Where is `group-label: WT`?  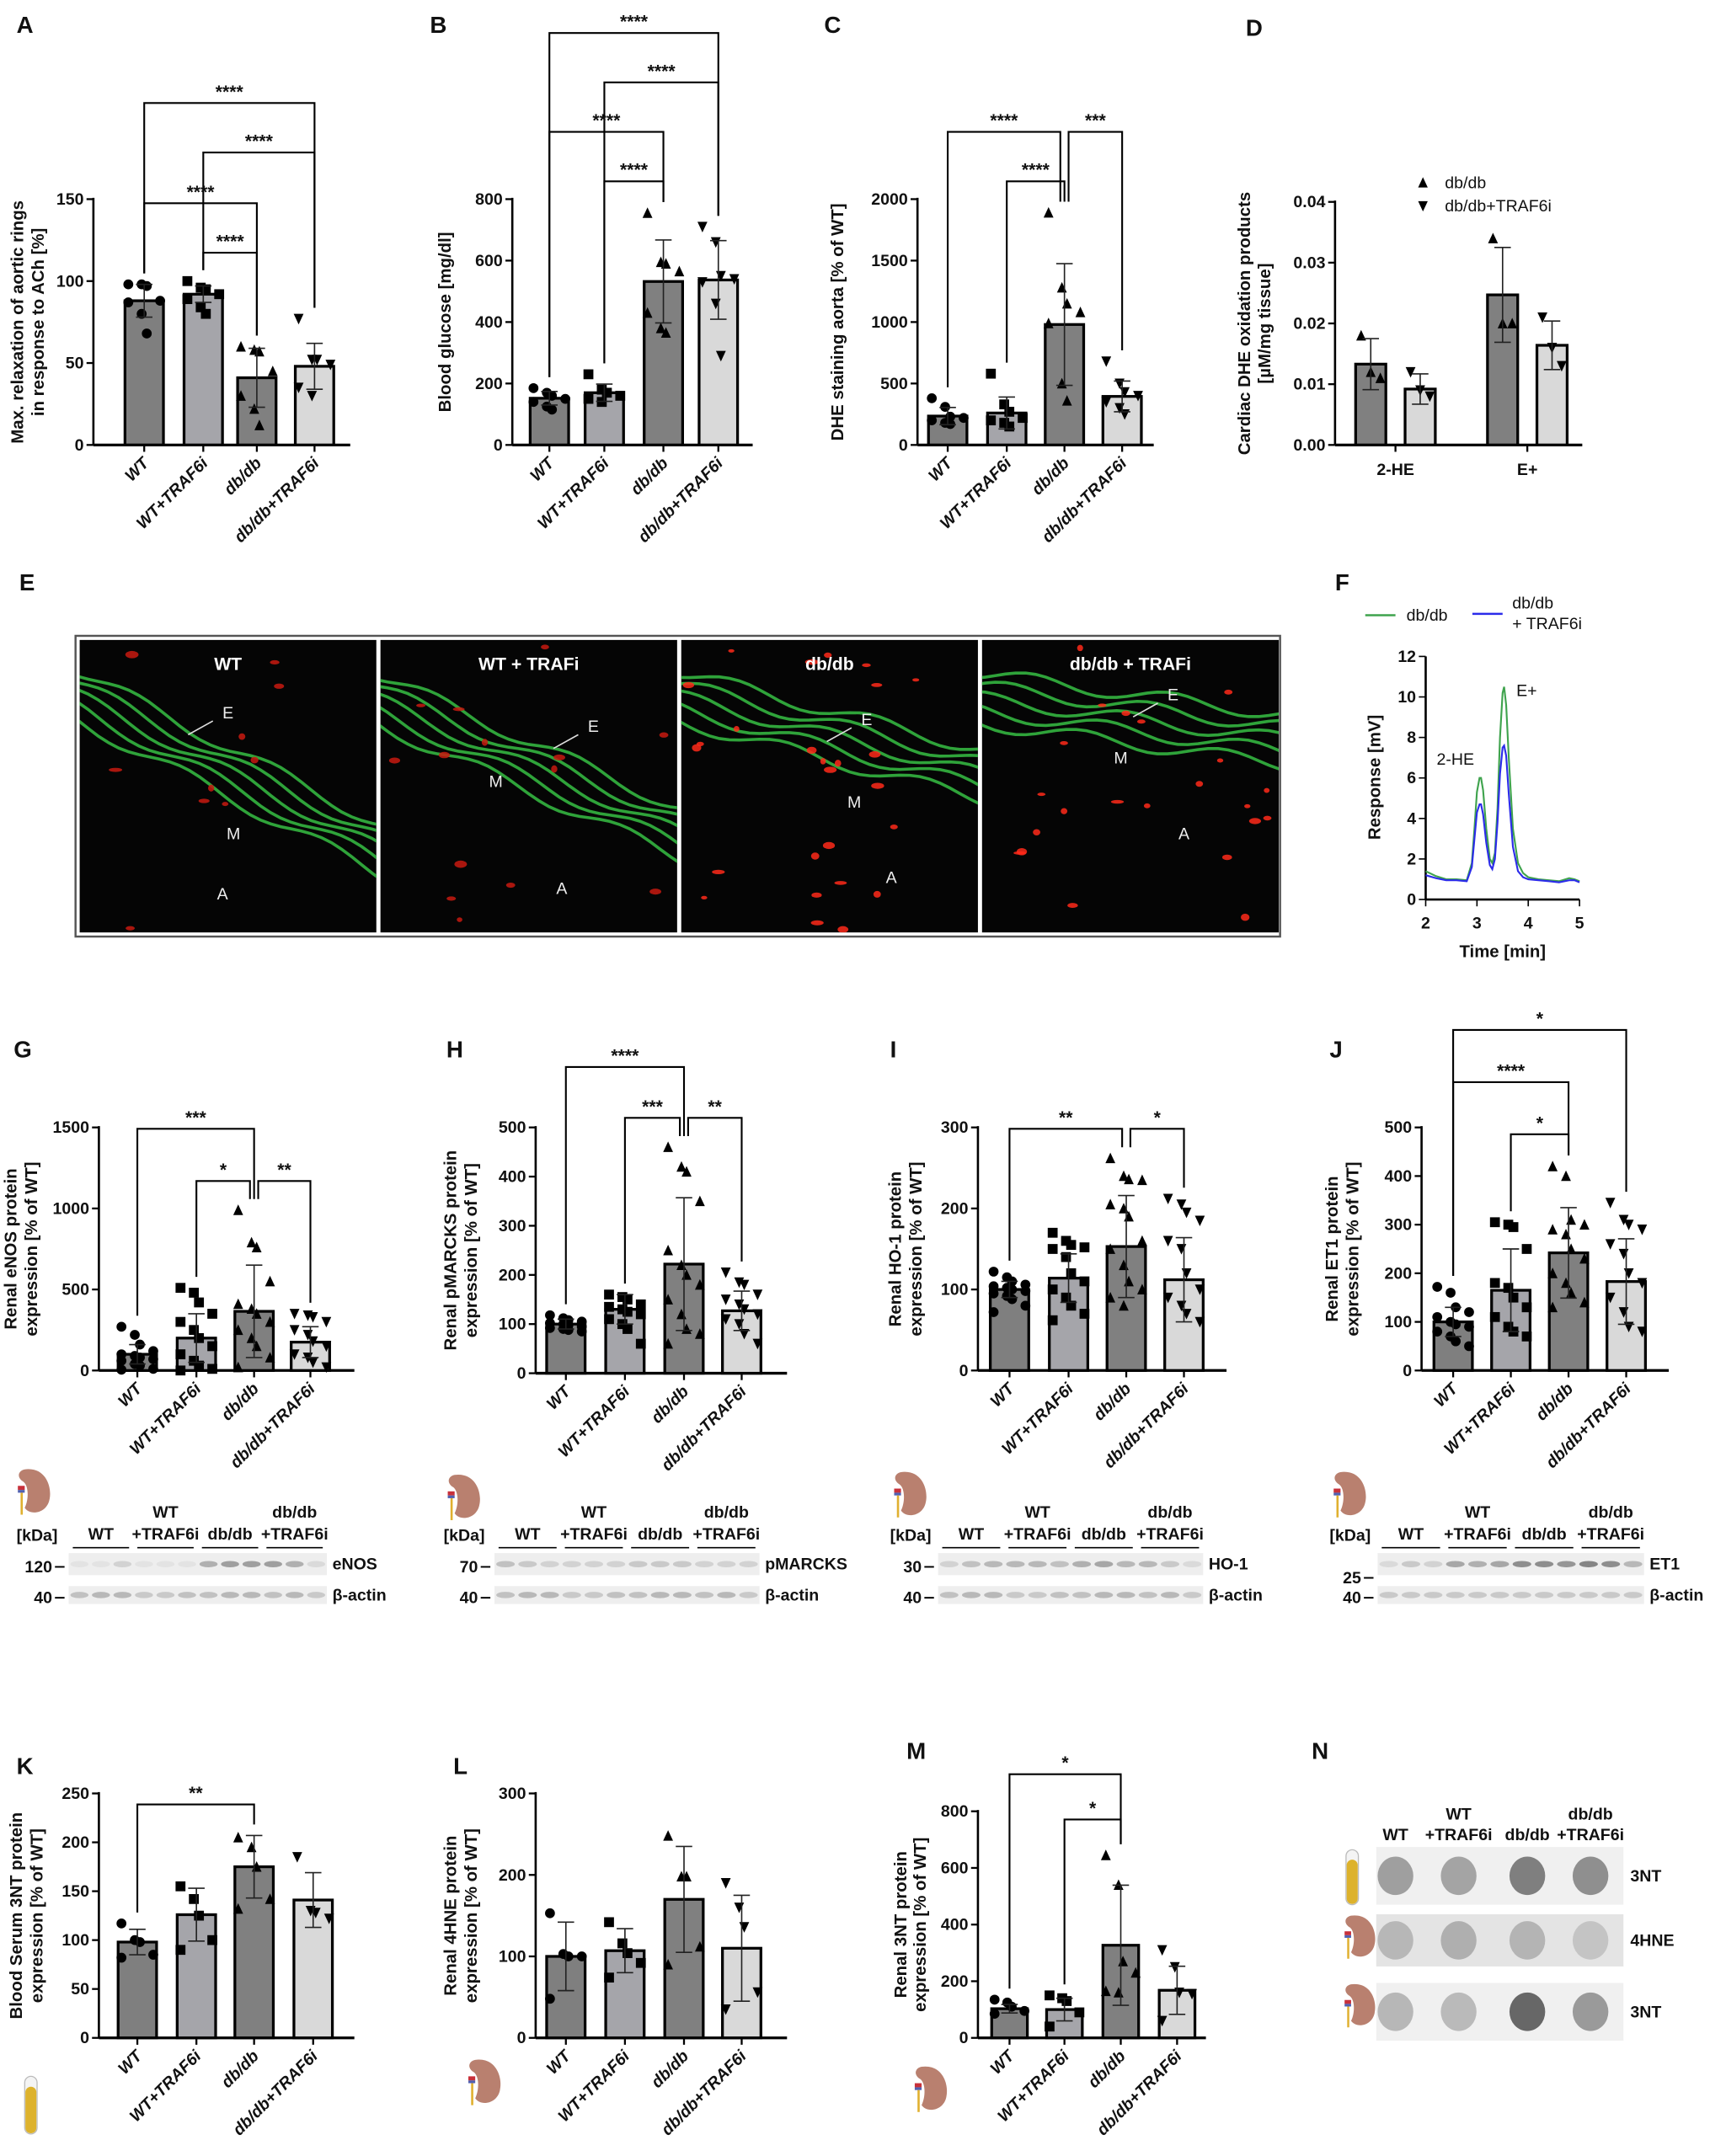 group-label: WT is located at coordinates (101, 1534).